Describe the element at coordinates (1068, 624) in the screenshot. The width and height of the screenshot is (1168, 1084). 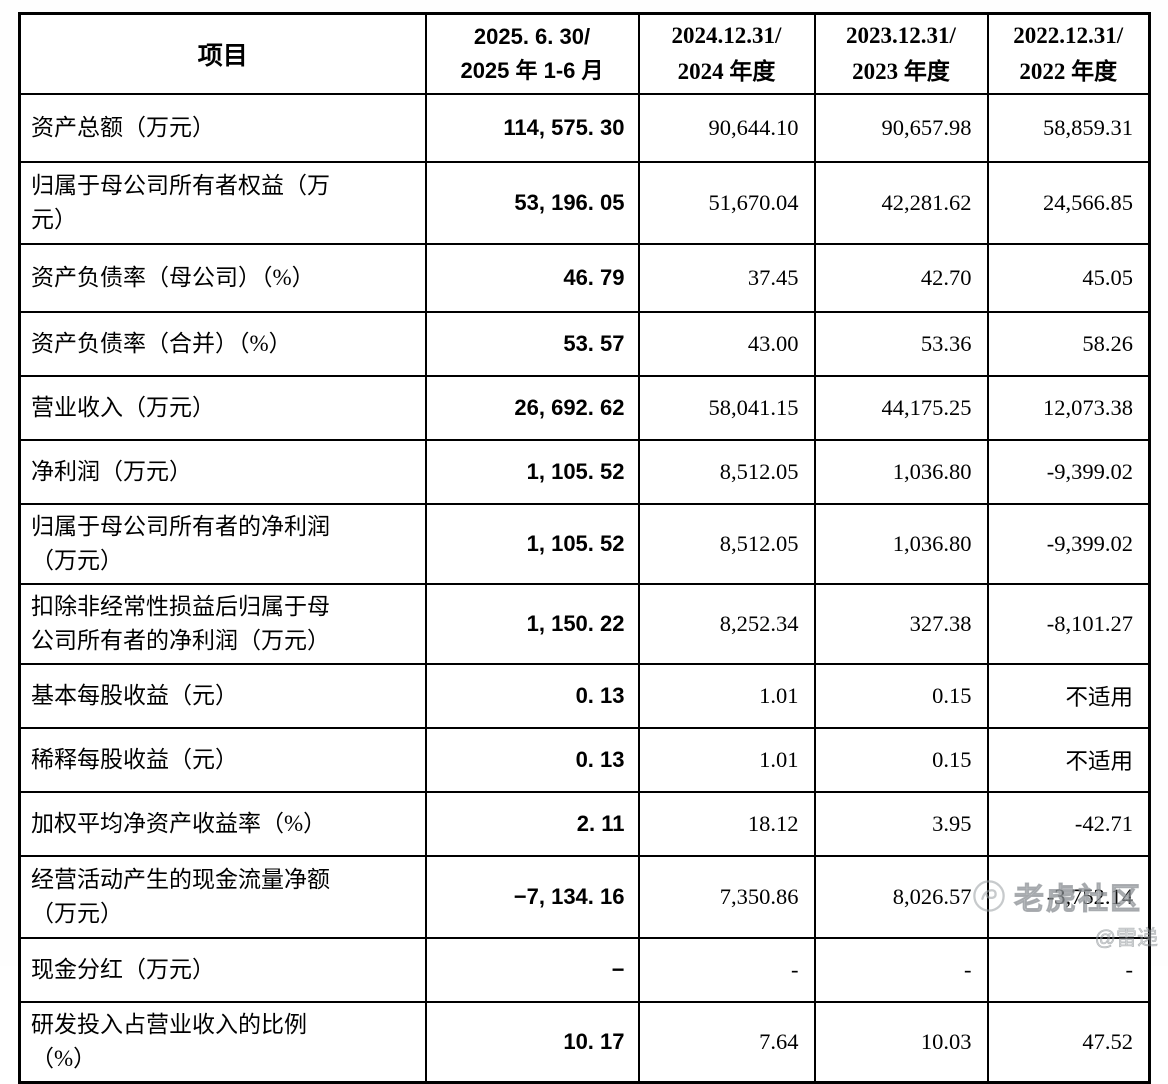
I see `cell-value: -8,101.27` at that location.